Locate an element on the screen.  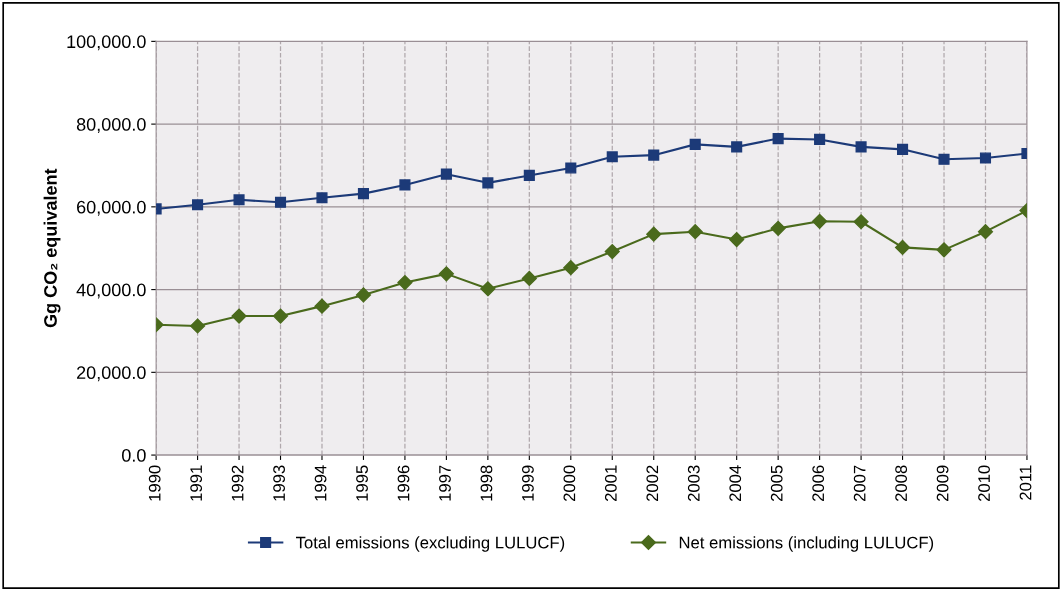
x-tick-label: 2002 is located at coordinates (652, 483).